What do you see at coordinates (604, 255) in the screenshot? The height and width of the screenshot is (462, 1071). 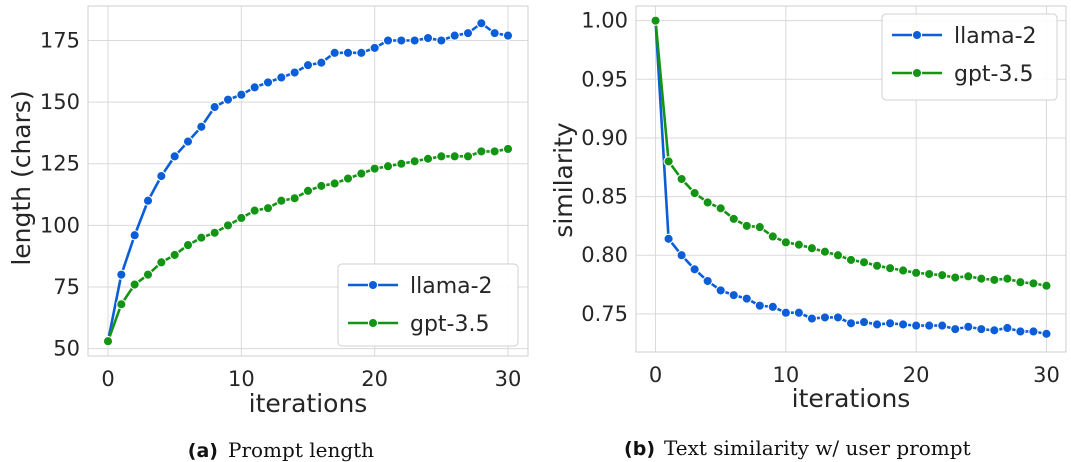 I see `y-tick-label: 0.80` at bounding box center [604, 255].